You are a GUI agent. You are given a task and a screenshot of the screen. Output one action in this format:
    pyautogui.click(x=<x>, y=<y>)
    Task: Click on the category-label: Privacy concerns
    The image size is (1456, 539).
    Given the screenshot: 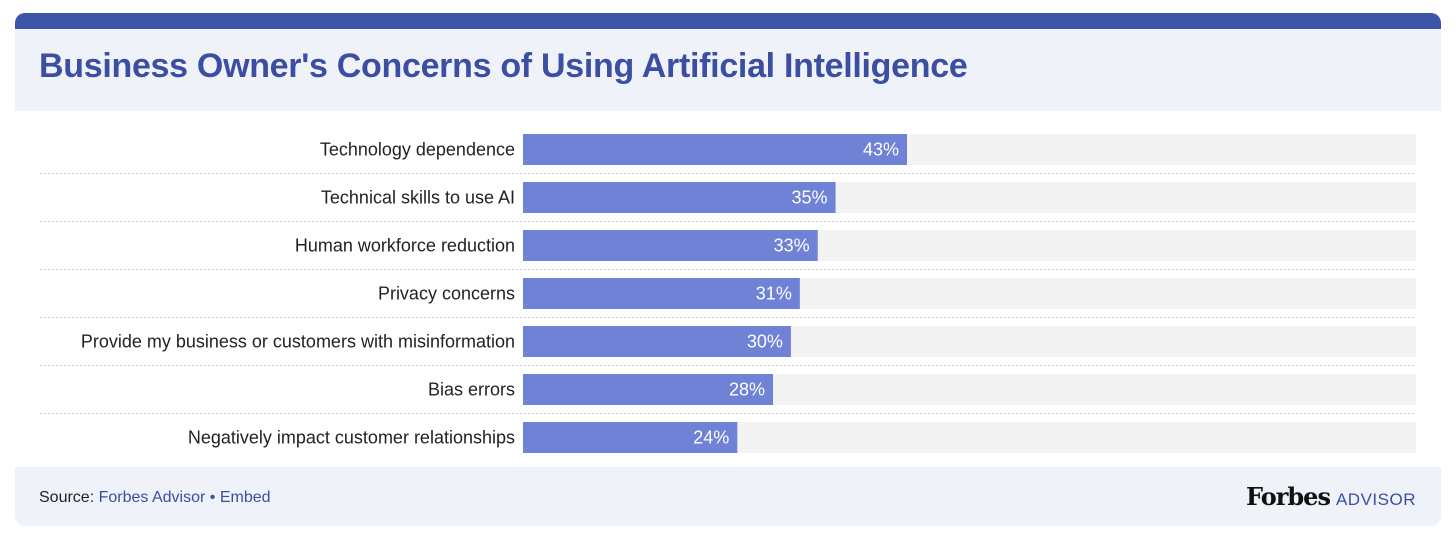 What is the action you would take?
    pyautogui.click(x=446, y=294)
    